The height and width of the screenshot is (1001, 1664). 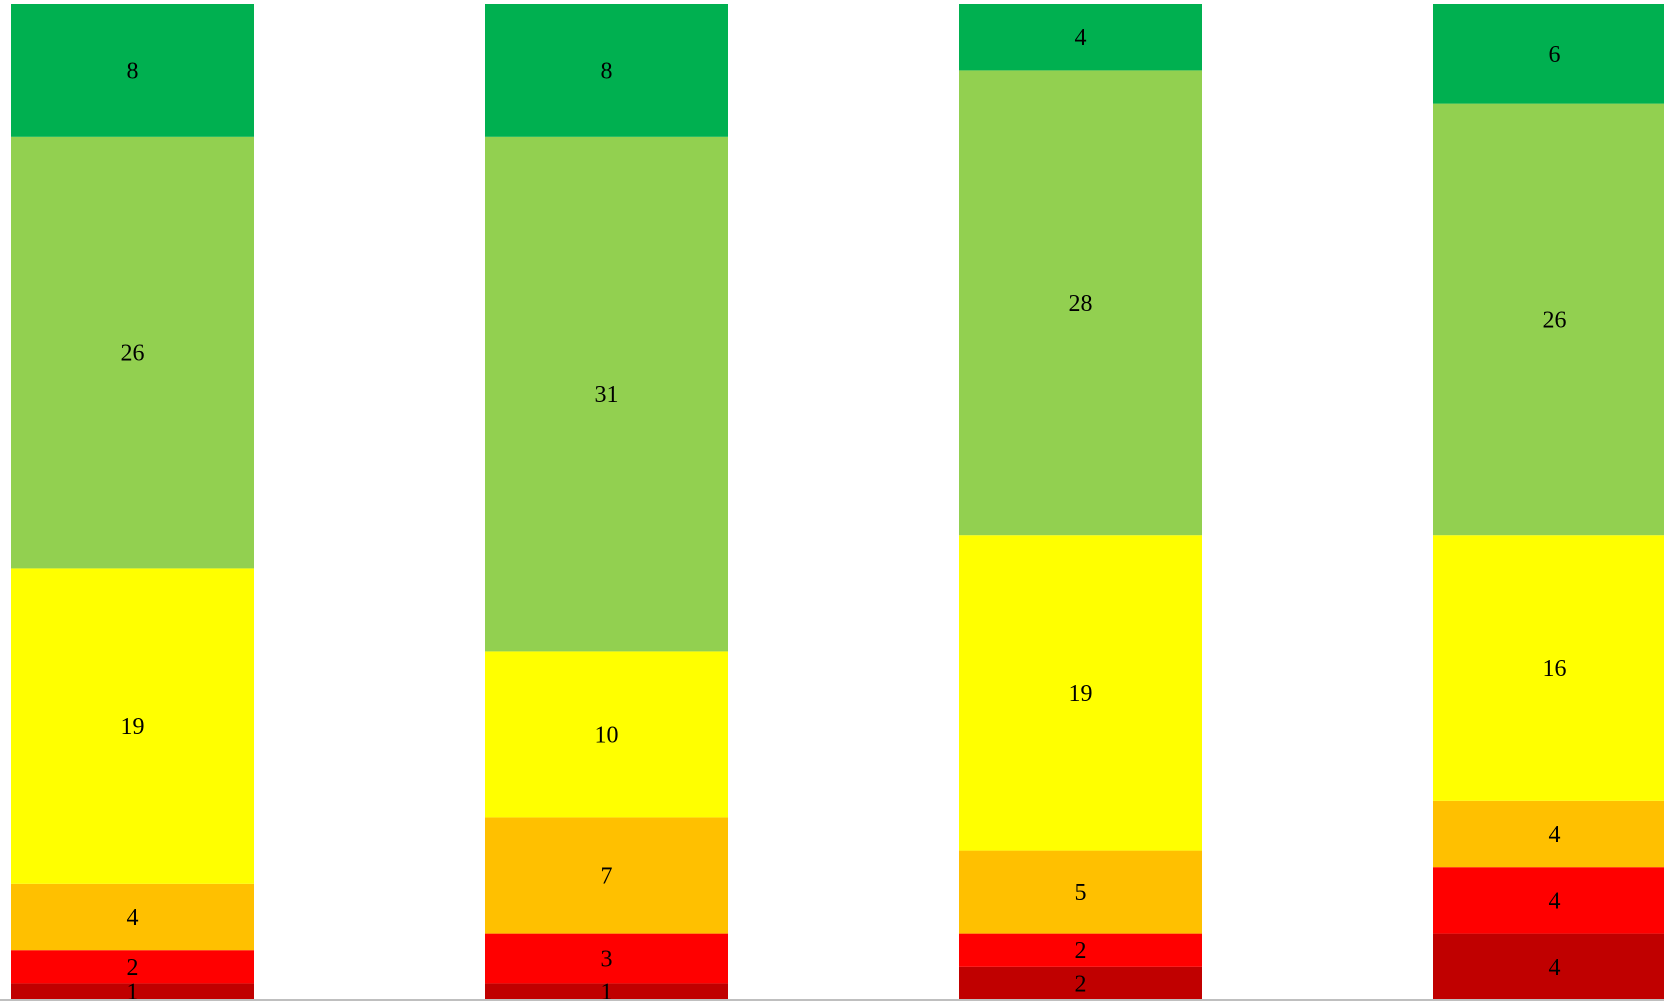 I want to click on data-label-2-4: 10, so click(x=607, y=735).